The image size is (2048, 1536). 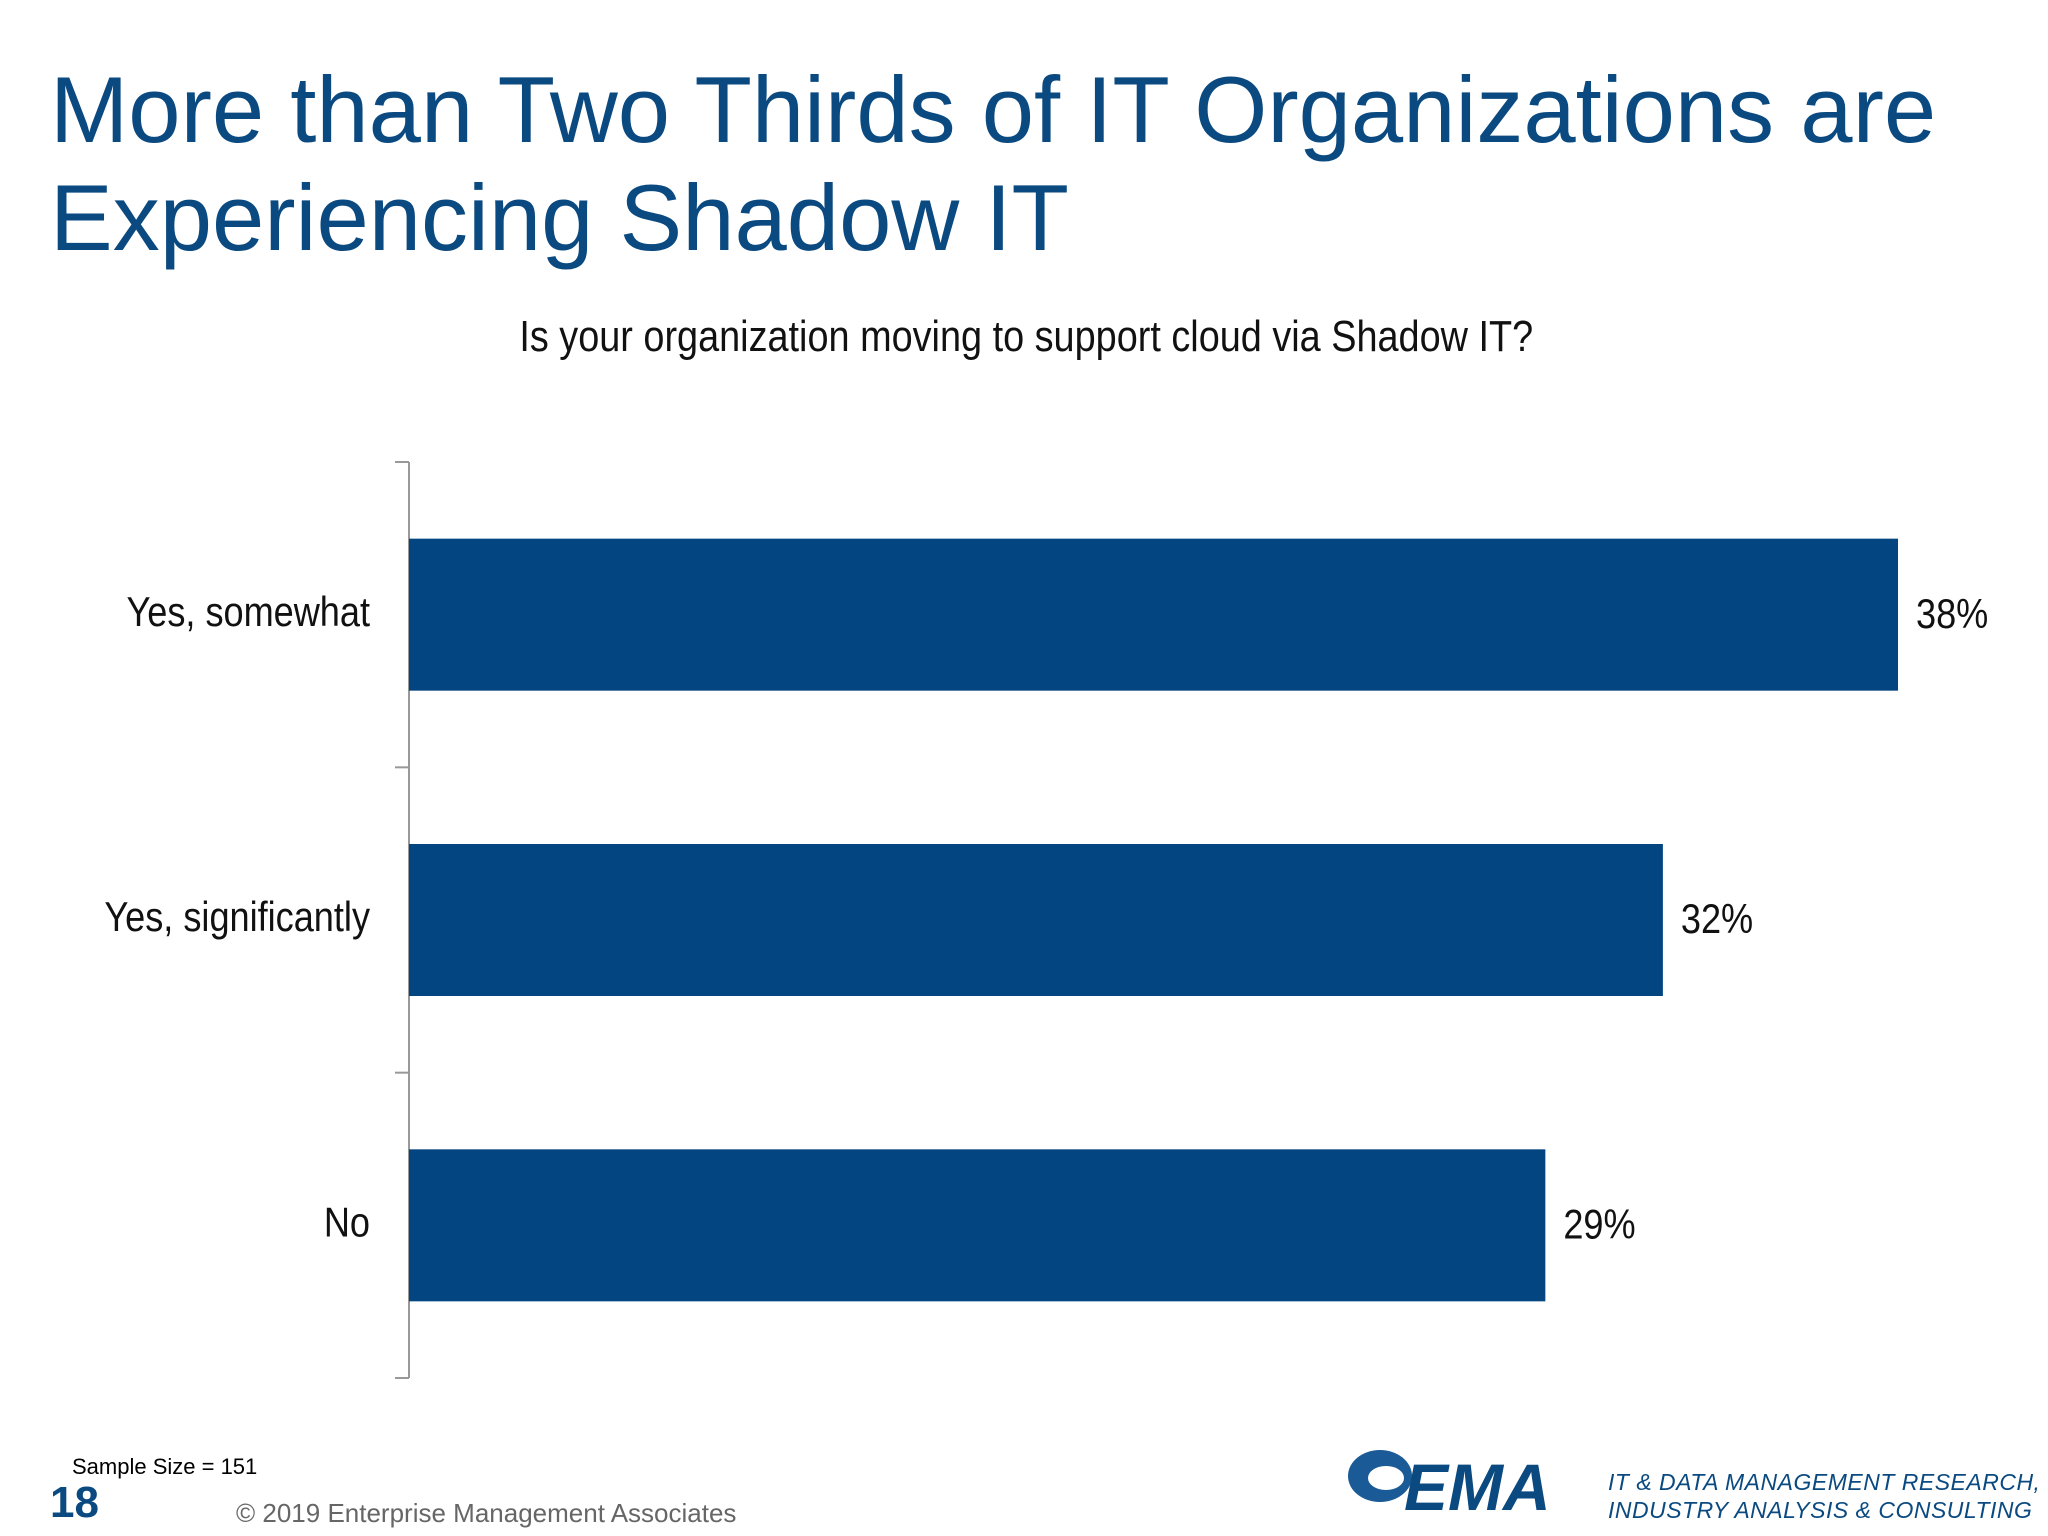 I want to click on logo-wordmark: EMA, so click(x=1477, y=1485).